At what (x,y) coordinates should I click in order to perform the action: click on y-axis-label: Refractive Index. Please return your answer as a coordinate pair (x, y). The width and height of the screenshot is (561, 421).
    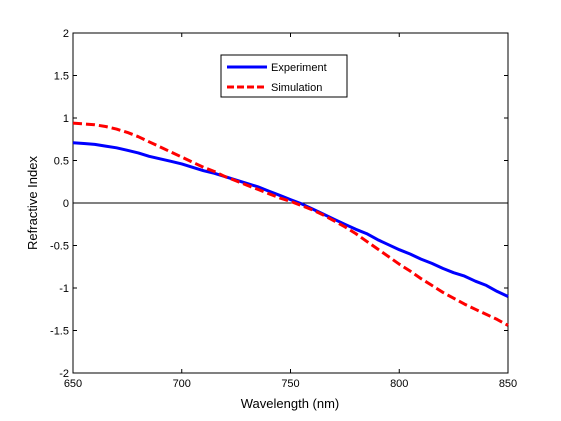
    Looking at the image, I should click on (32, 203).